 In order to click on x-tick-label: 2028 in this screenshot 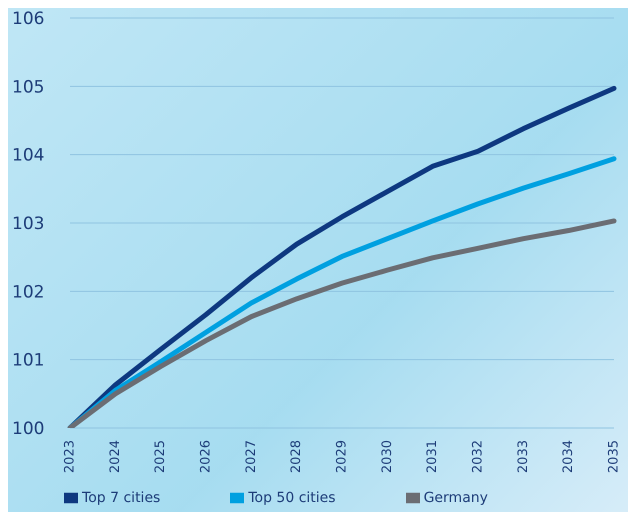, I will do `click(296, 457)`.